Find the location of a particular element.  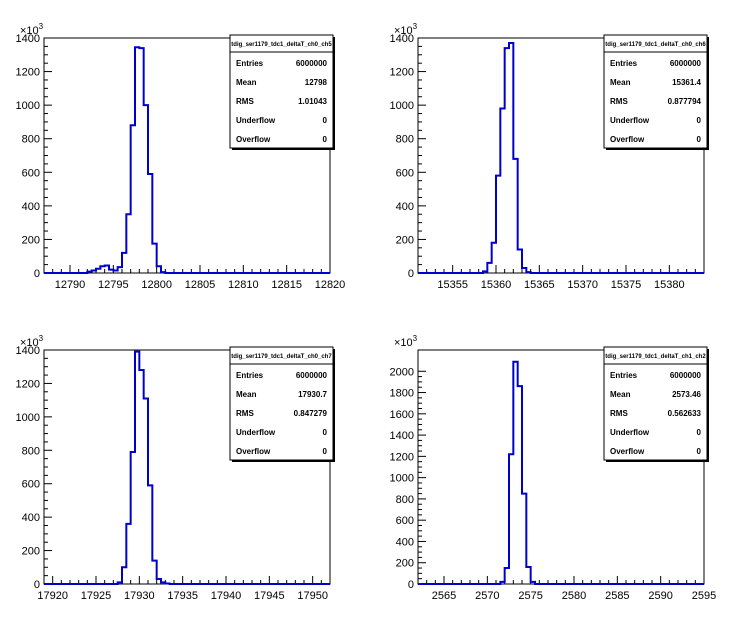

x-tick-label: 15365 is located at coordinates (539, 285).